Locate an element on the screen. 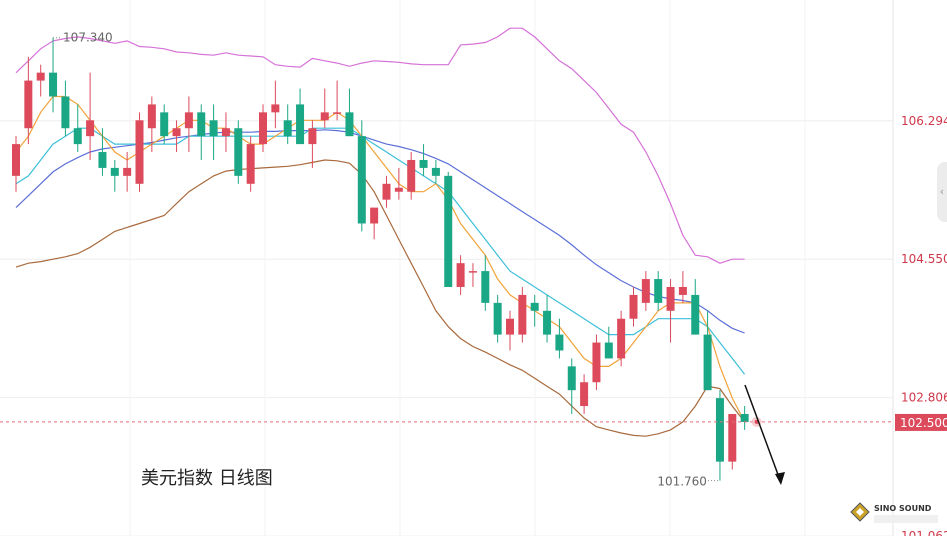 This screenshot has height=536, width=947. y-tick-label: 102.806 is located at coordinates (924, 398).